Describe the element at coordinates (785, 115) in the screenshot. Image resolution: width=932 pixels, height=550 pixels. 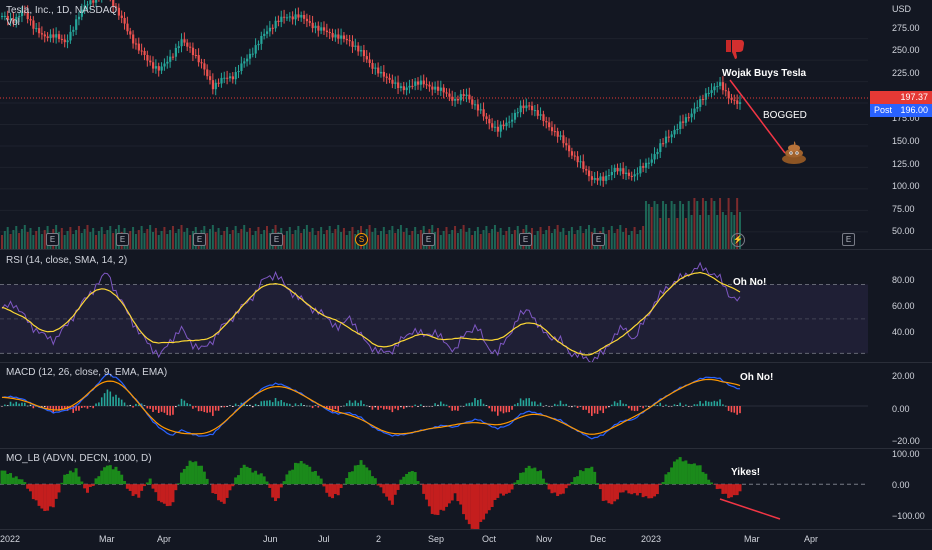
I see `annotation-bogged: BOGGED` at that location.